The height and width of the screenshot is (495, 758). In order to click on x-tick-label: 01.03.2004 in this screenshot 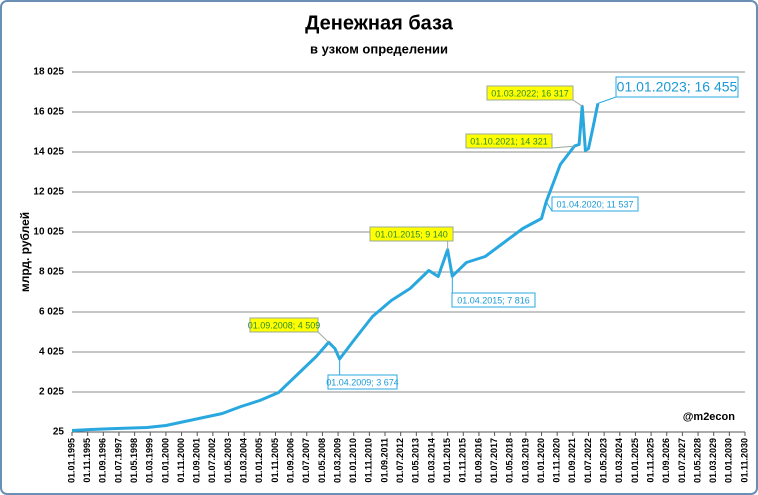, I will do `click(244, 460)`.